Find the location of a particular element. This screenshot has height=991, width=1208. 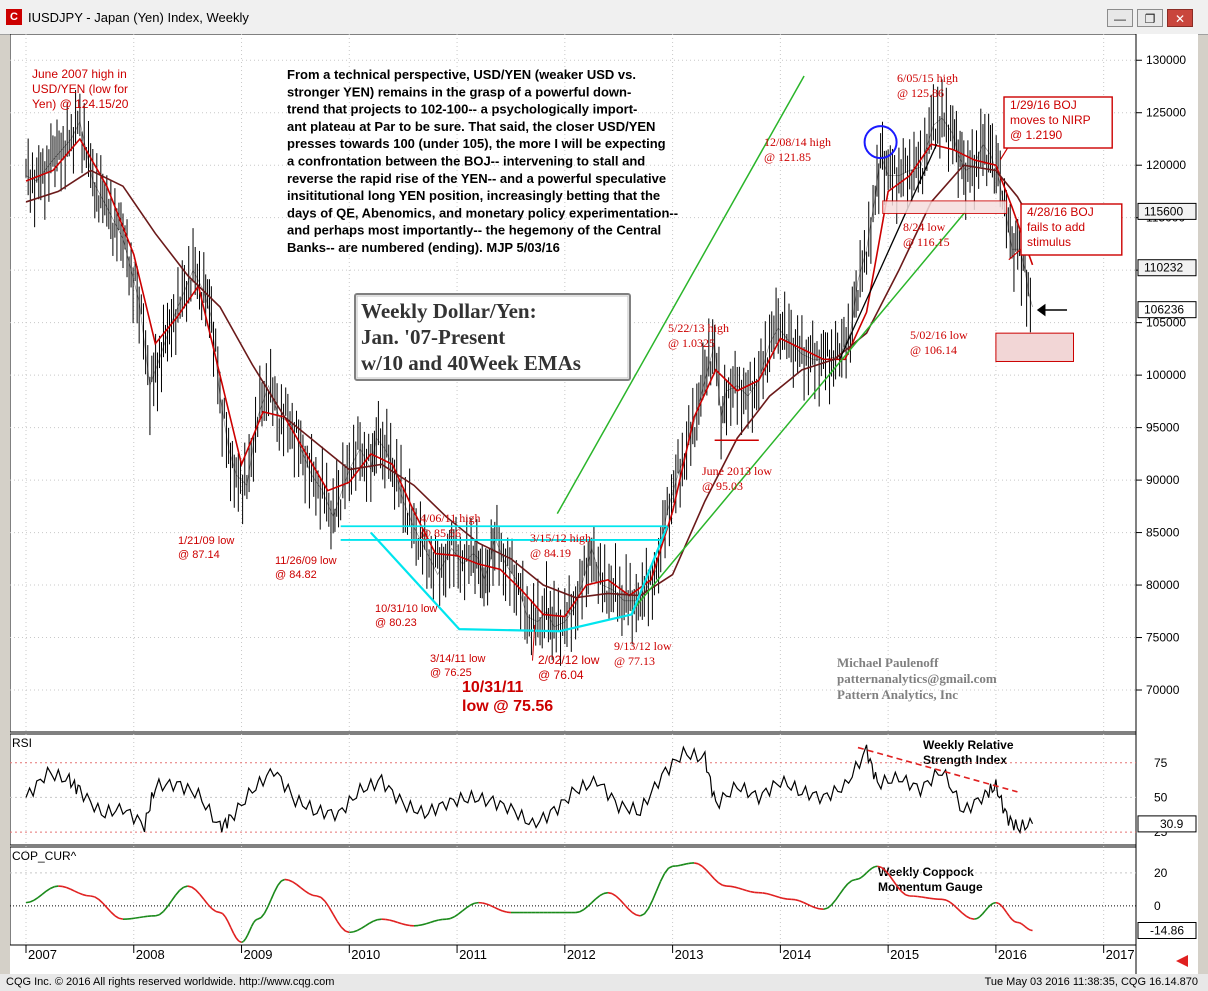

low-pointer-line is located at coordinates (534, 642).